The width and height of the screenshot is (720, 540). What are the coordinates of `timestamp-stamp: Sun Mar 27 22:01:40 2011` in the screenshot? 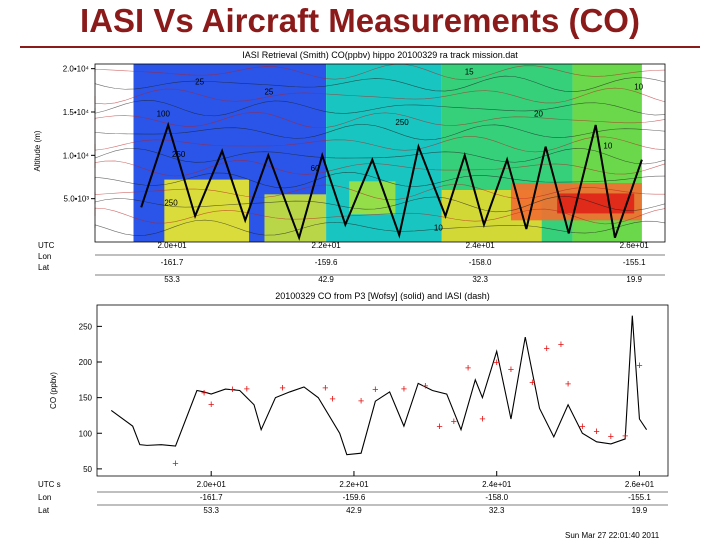 It's located at (612, 535).